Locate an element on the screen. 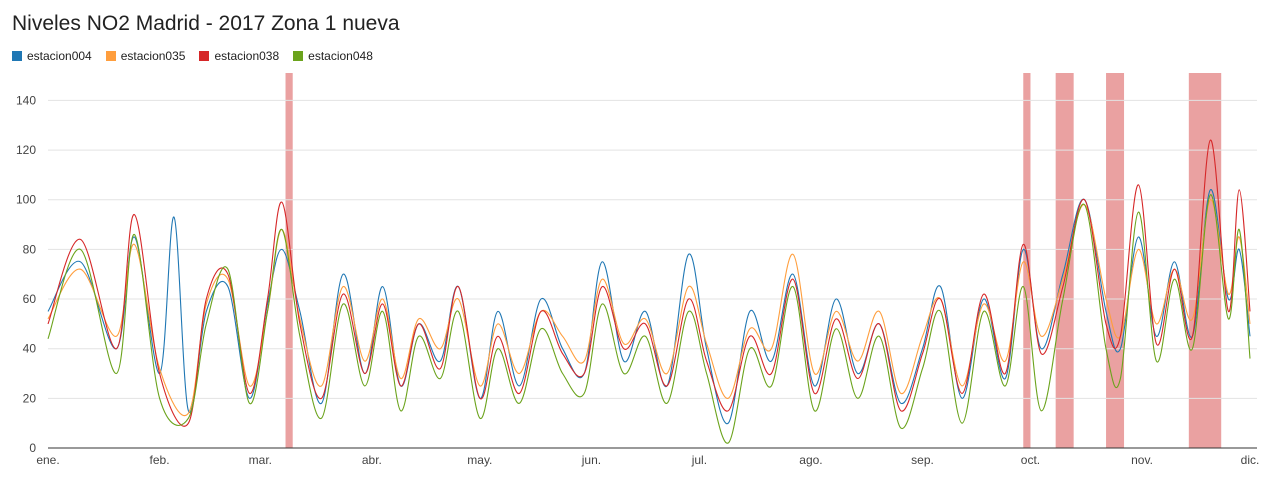  legend-item-estacion004: estacion004 is located at coordinates (52, 56).